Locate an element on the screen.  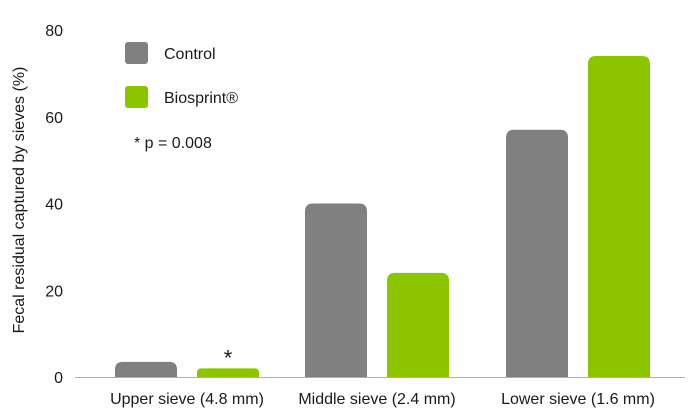
significance-marker: * is located at coordinates (228, 357).